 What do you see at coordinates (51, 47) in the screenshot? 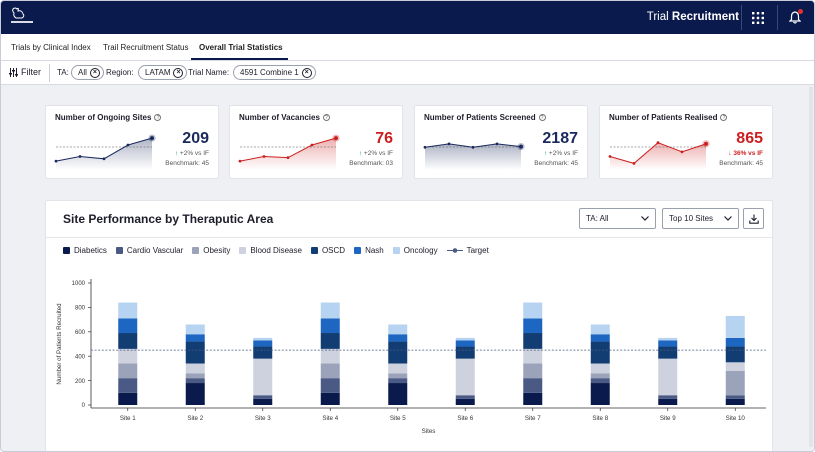
I see `tab-trials-by-clinical-index: Trials by Clinical Index` at bounding box center [51, 47].